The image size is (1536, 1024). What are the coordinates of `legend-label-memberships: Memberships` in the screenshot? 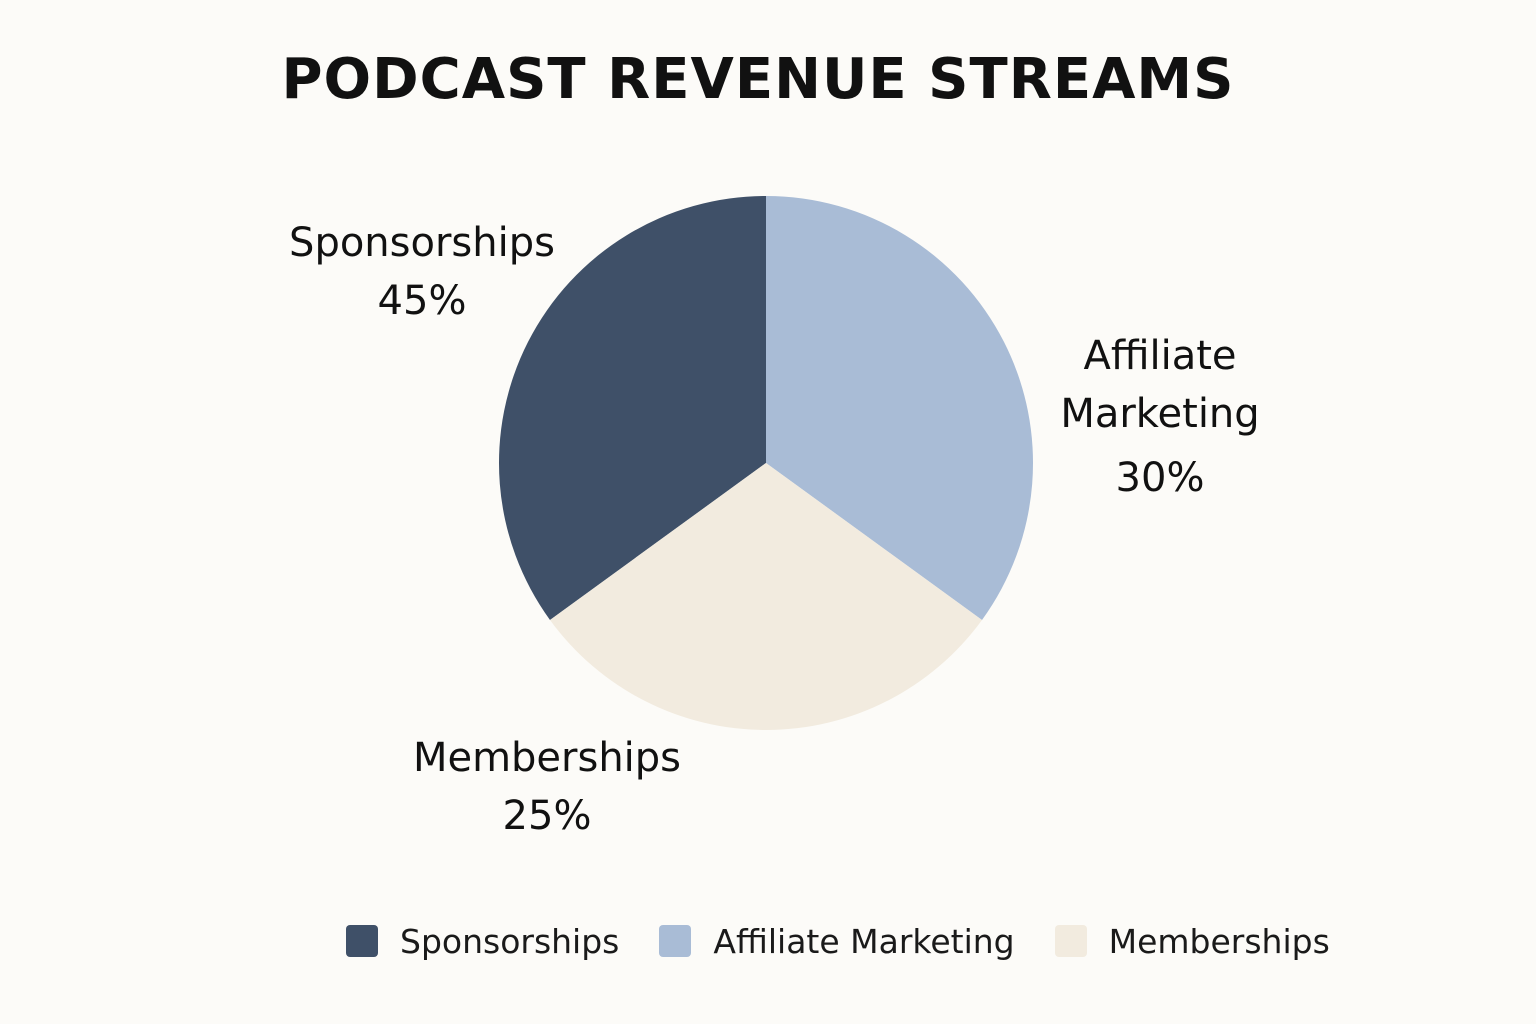 It's located at (1219, 941).